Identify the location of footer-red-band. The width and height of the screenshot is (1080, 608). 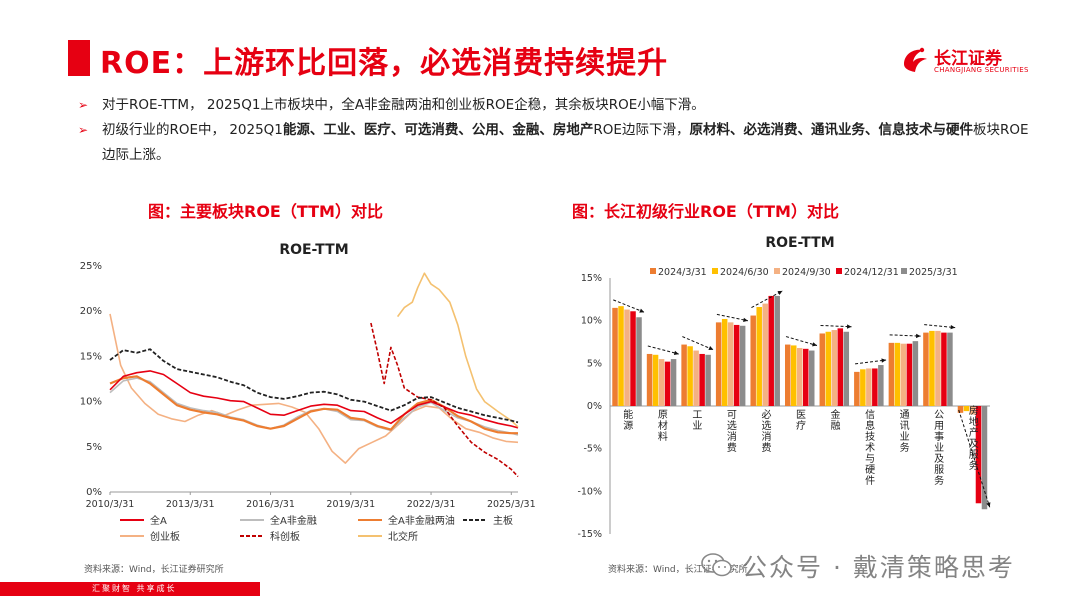
(130, 589).